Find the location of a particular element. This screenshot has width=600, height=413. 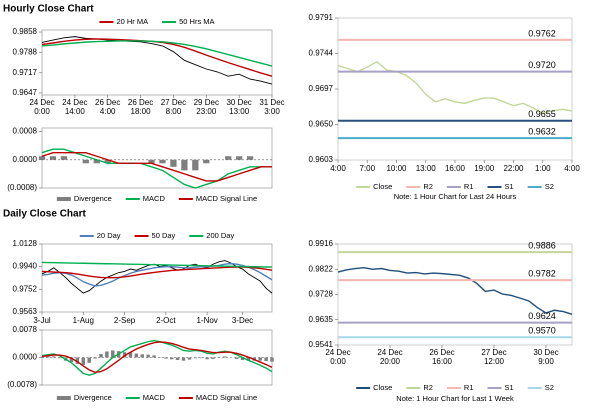

x-tick-label: 2-Oct is located at coordinates (166, 320).